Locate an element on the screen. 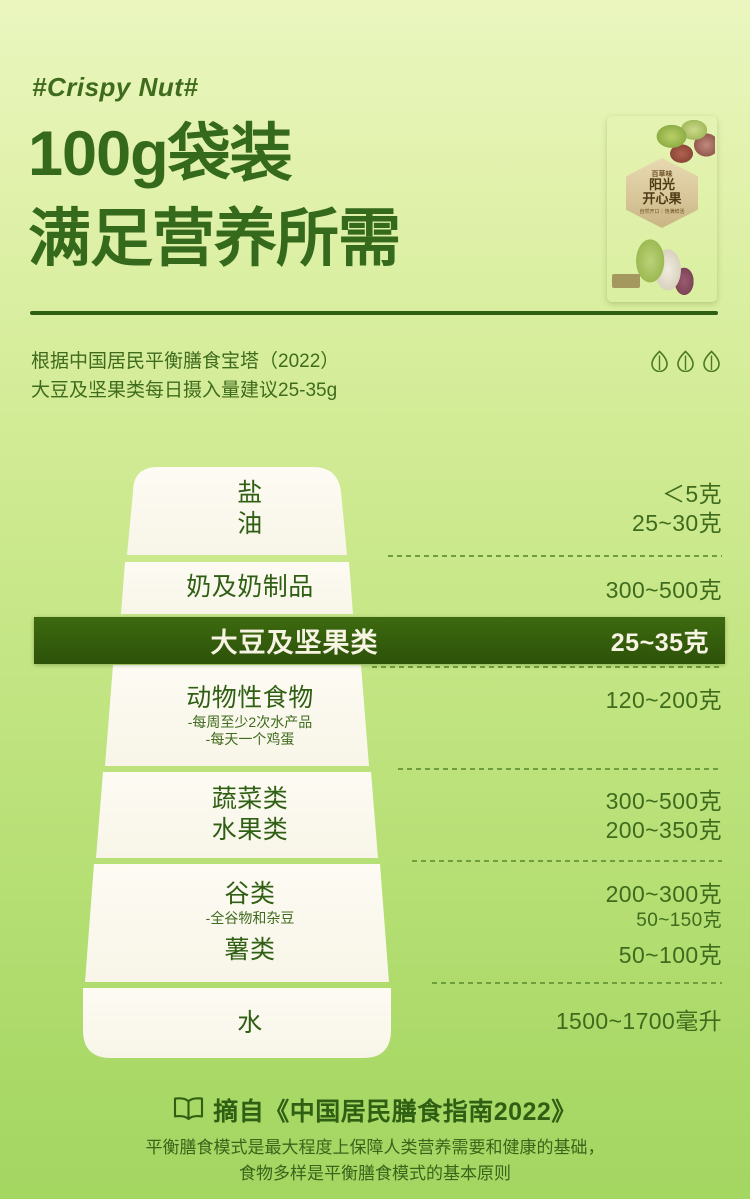 The image size is (750, 1199). tier-water-labels: 水 is located at coordinates (250, 1023).